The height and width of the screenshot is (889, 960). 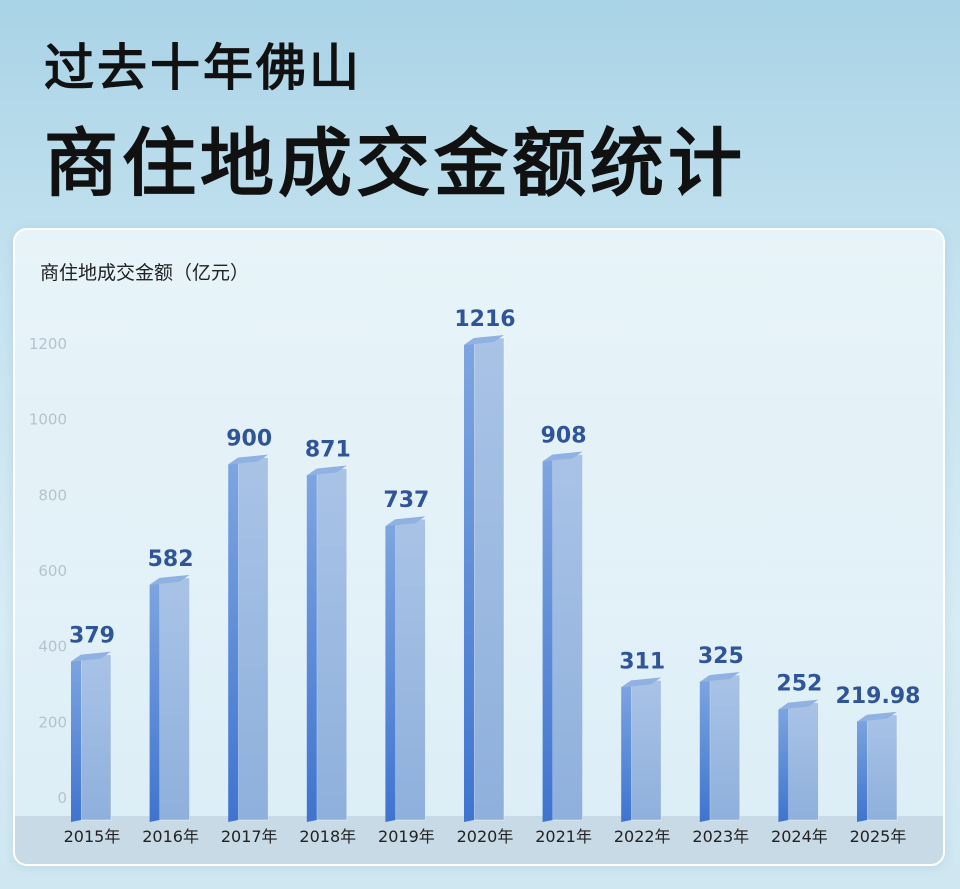 I want to click on chart-title-line2: 商住地成交金额统计, so click(x=395, y=164).